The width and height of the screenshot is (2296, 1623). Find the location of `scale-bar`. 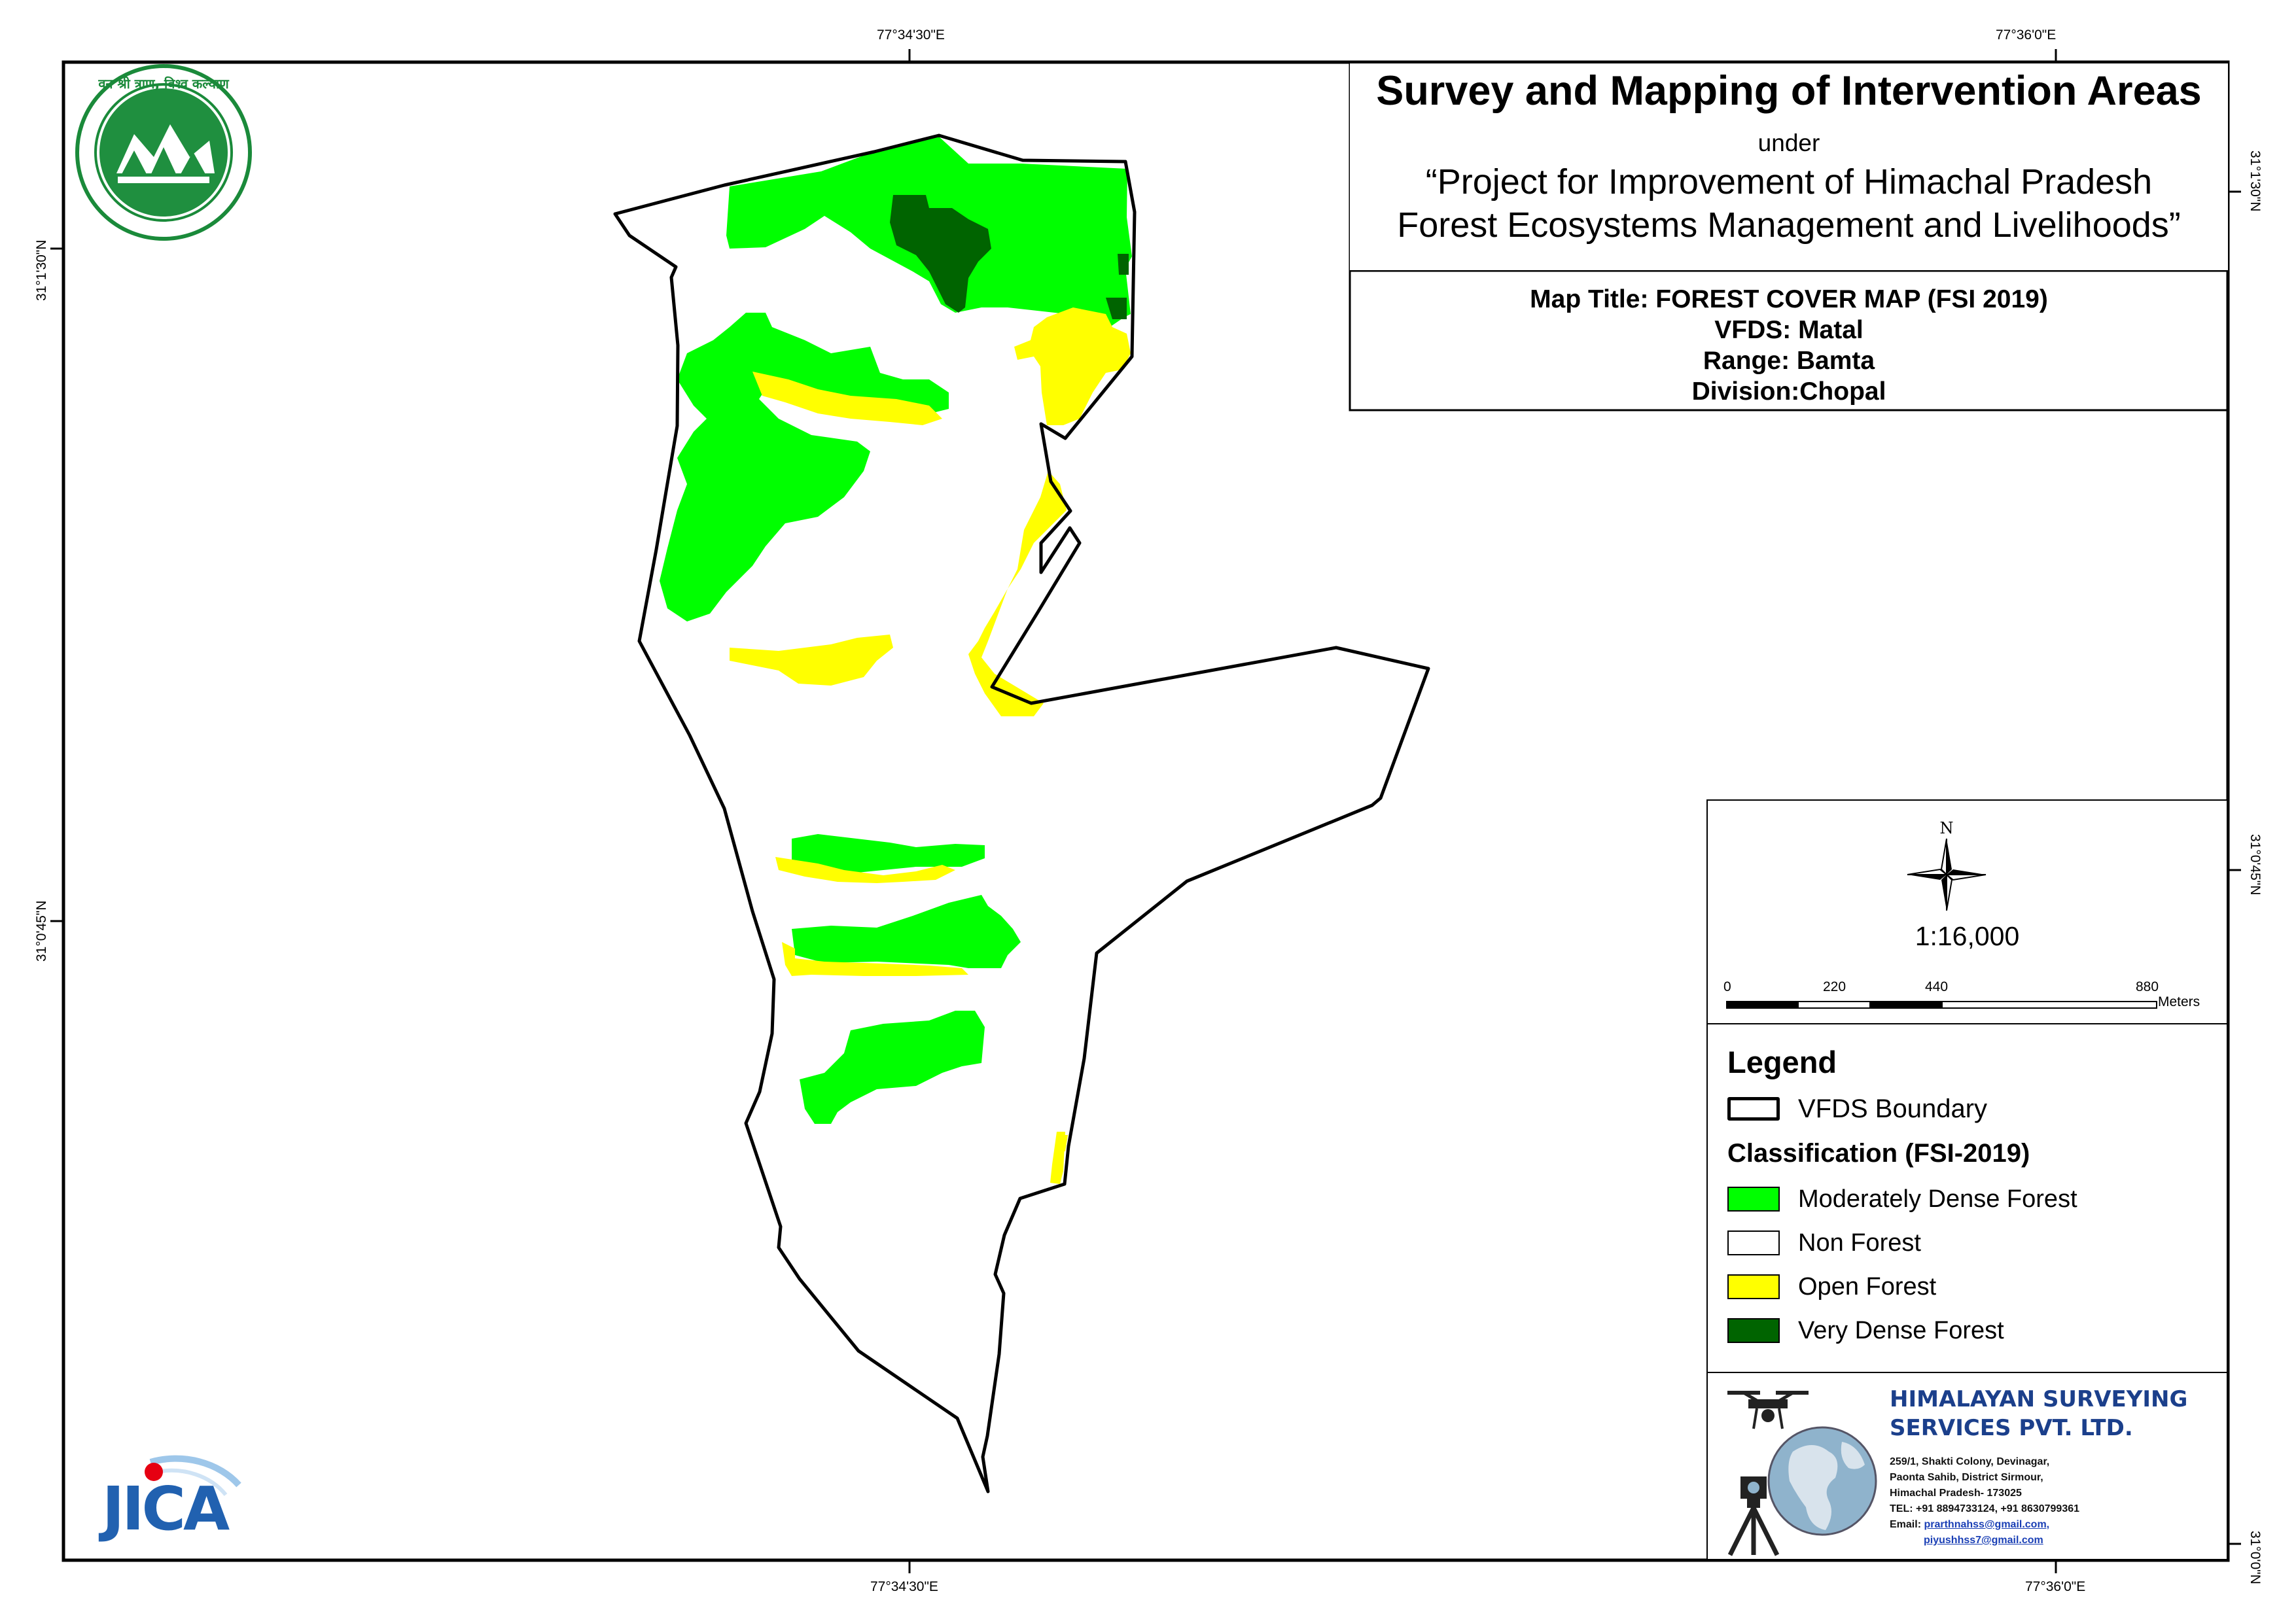

scale-bar is located at coordinates (1941, 1005).